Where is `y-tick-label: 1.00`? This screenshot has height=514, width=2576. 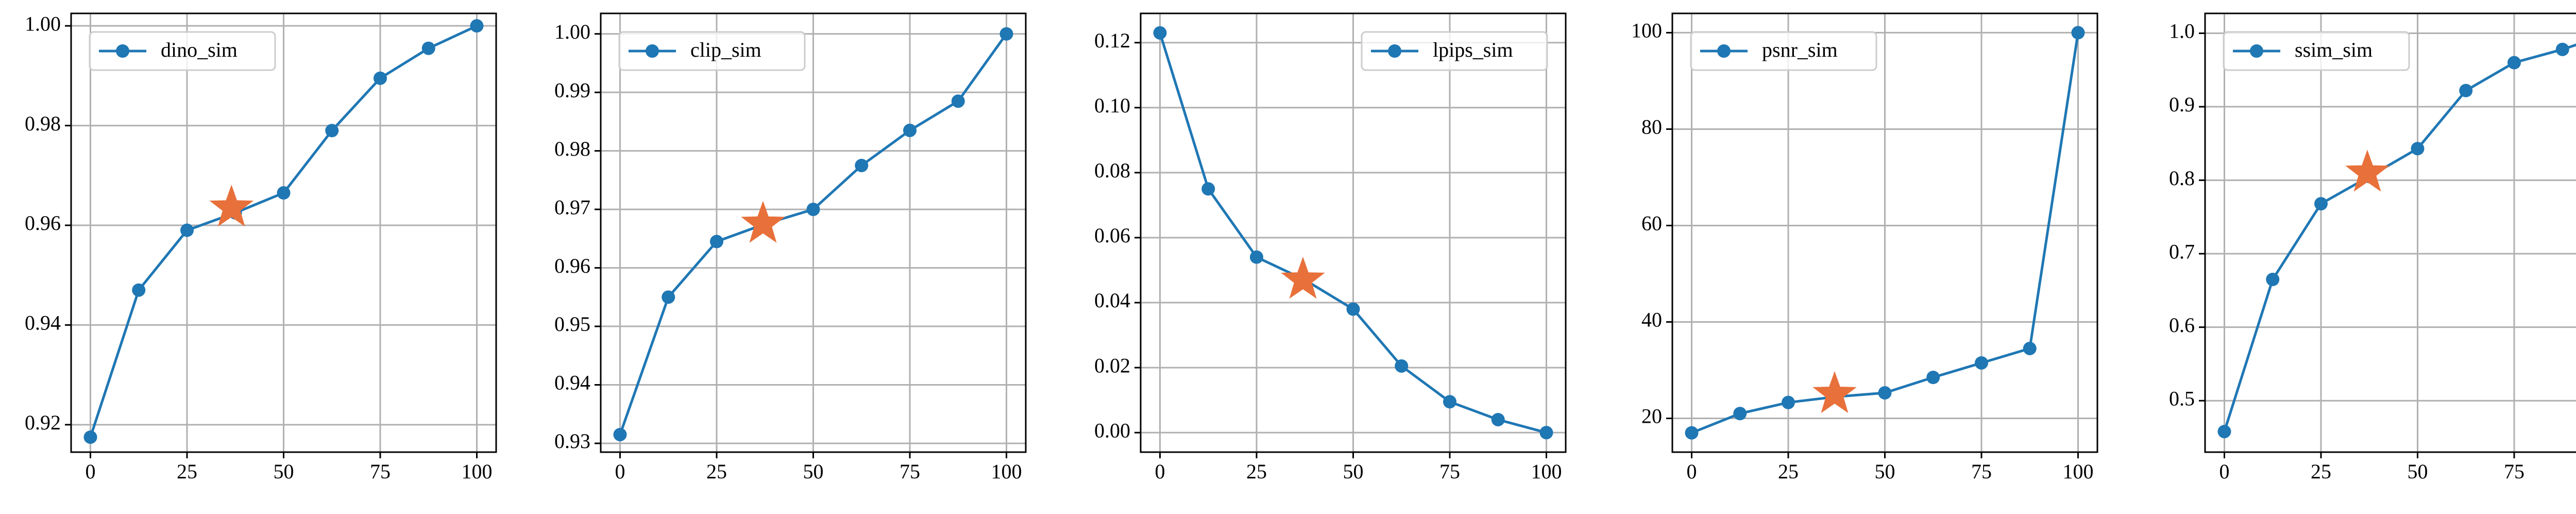 y-tick-label: 1.00 is located at coordinates (572, 31).